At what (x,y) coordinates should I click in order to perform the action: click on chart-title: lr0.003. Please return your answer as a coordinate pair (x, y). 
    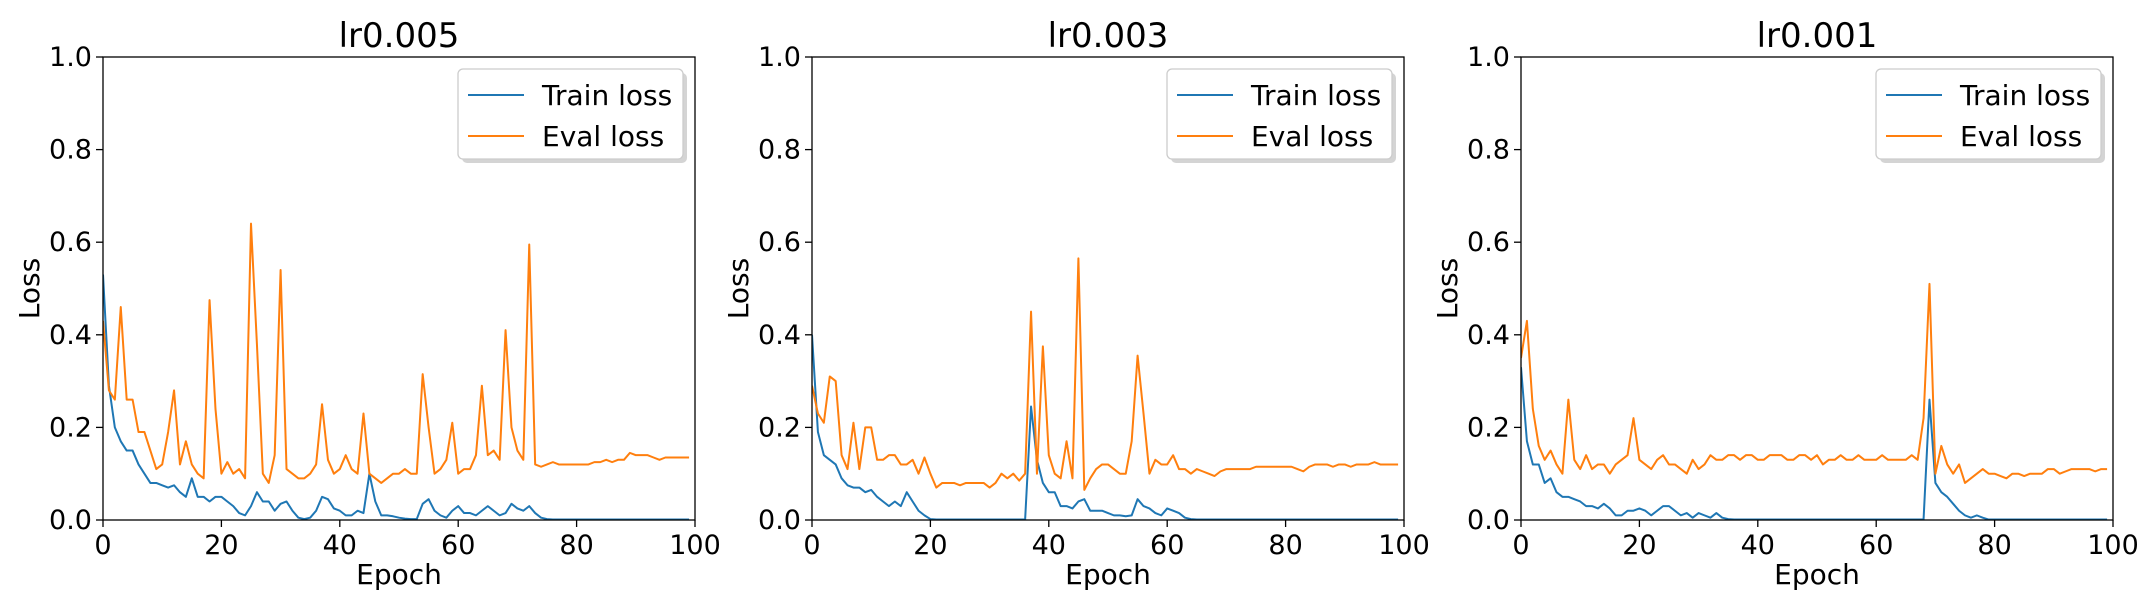
    Looking at the image, I should click on (1108, 36).